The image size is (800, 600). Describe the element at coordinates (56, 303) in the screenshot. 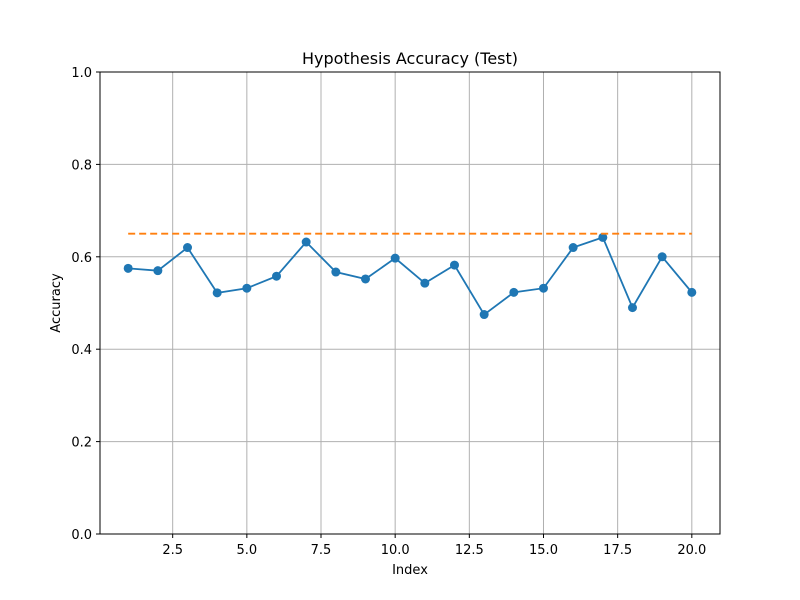

I see `y-axis-label: Accuracy` at that location.